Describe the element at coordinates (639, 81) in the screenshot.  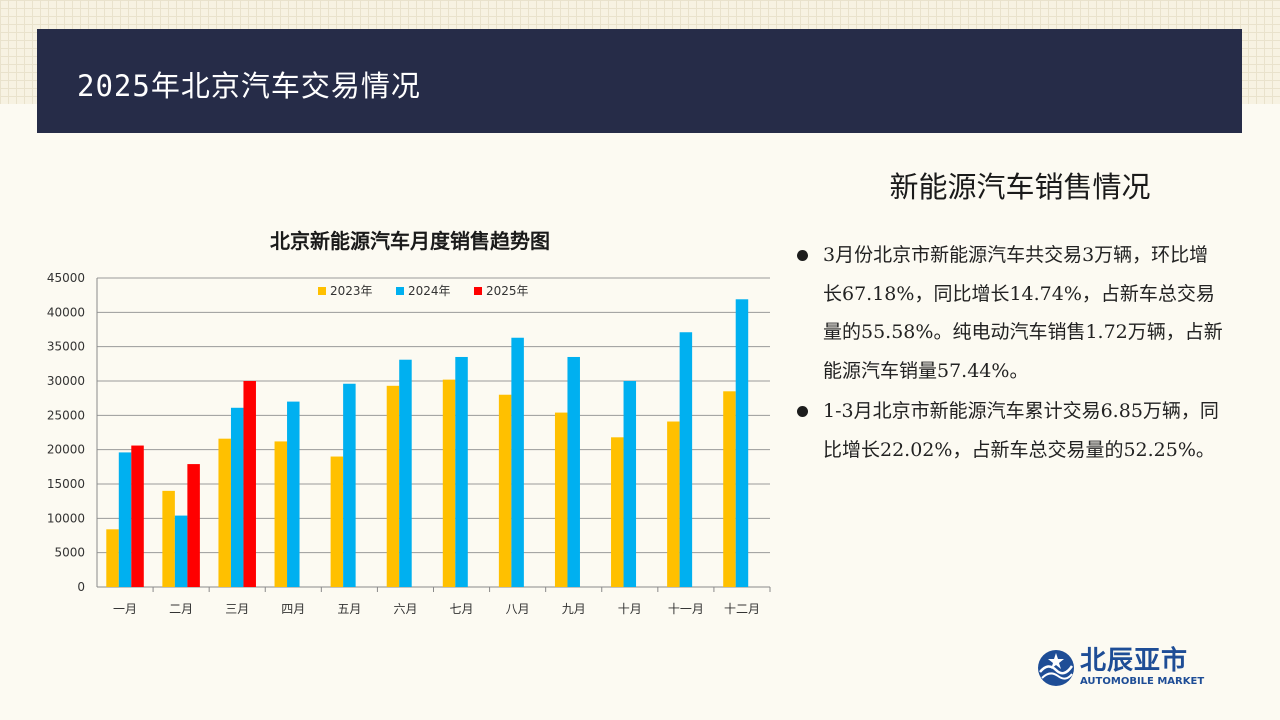
I see `header-bar: 2025年北京汽车交易情况` at that location.